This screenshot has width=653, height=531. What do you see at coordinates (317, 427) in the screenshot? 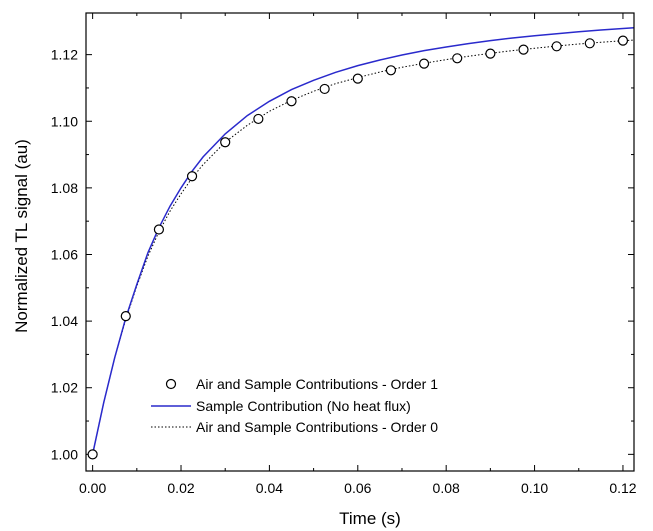
I see `legend-label-order0: Air and Sample Contributions - Order 0` at bounding box center [317, 427].